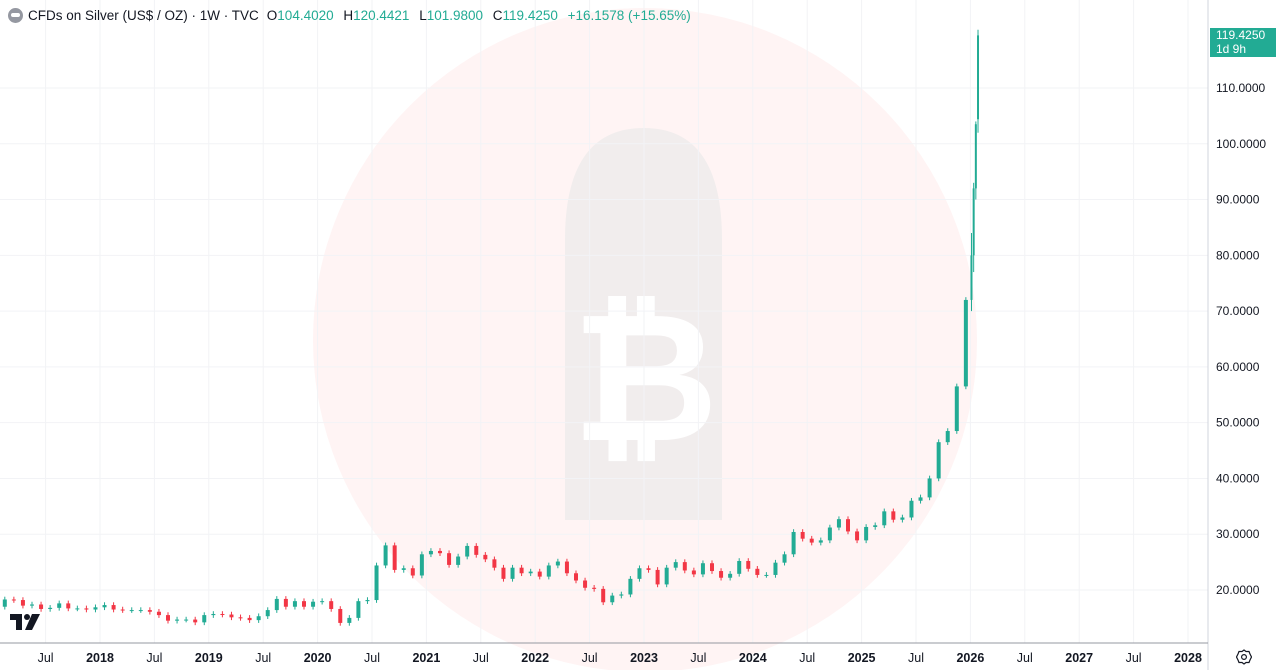 This screenshot has height=670, width=1280. Describe the element at coordinates (426, 658) in the screenshot. I see `time-tick-label: 2021` at that location.